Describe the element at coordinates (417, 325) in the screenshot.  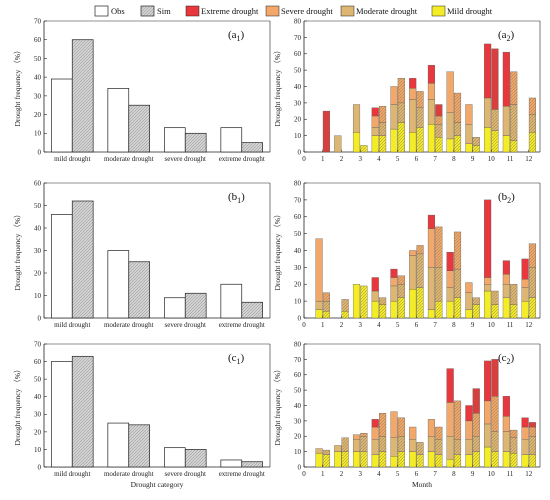
I see `x-tick-label: 6` at that location.